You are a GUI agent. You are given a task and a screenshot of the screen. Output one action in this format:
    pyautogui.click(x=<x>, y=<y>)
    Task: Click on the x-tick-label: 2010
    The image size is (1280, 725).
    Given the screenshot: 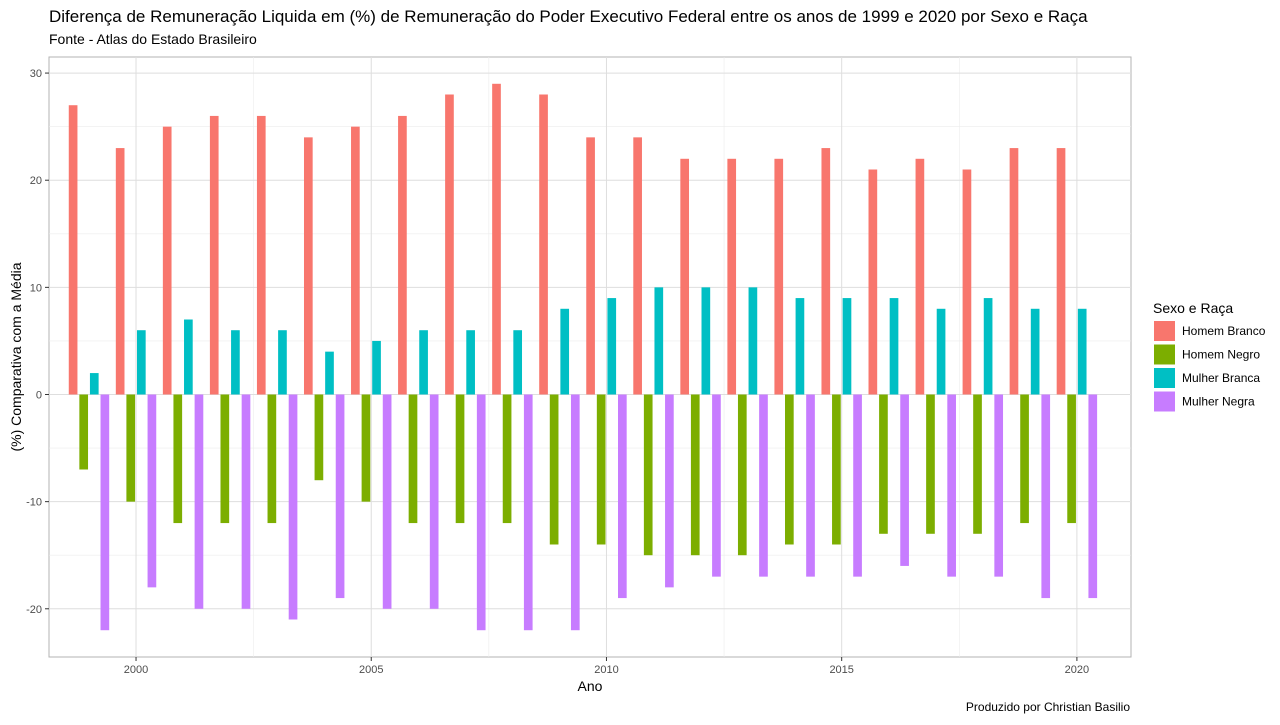 What is the action you would take?
    pyautogui.click(x=606, y=670)
    